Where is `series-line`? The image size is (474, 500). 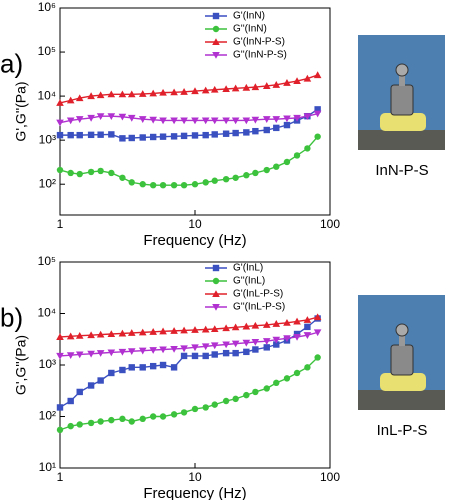
series-line is located at coordinates (188, 89).